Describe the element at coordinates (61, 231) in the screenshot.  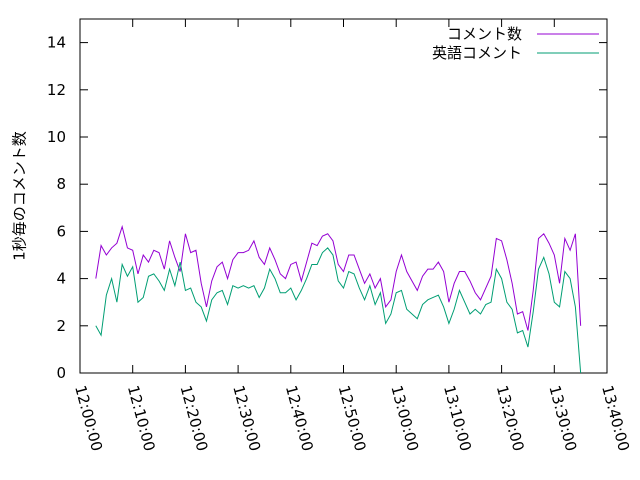
I see `y-tick-label: 6` at that location.